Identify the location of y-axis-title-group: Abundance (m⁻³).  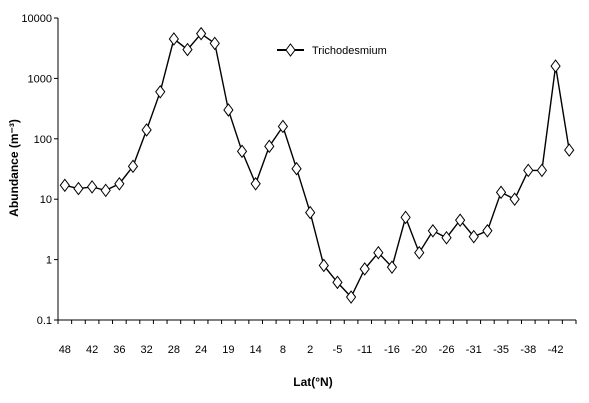
(14, 168).